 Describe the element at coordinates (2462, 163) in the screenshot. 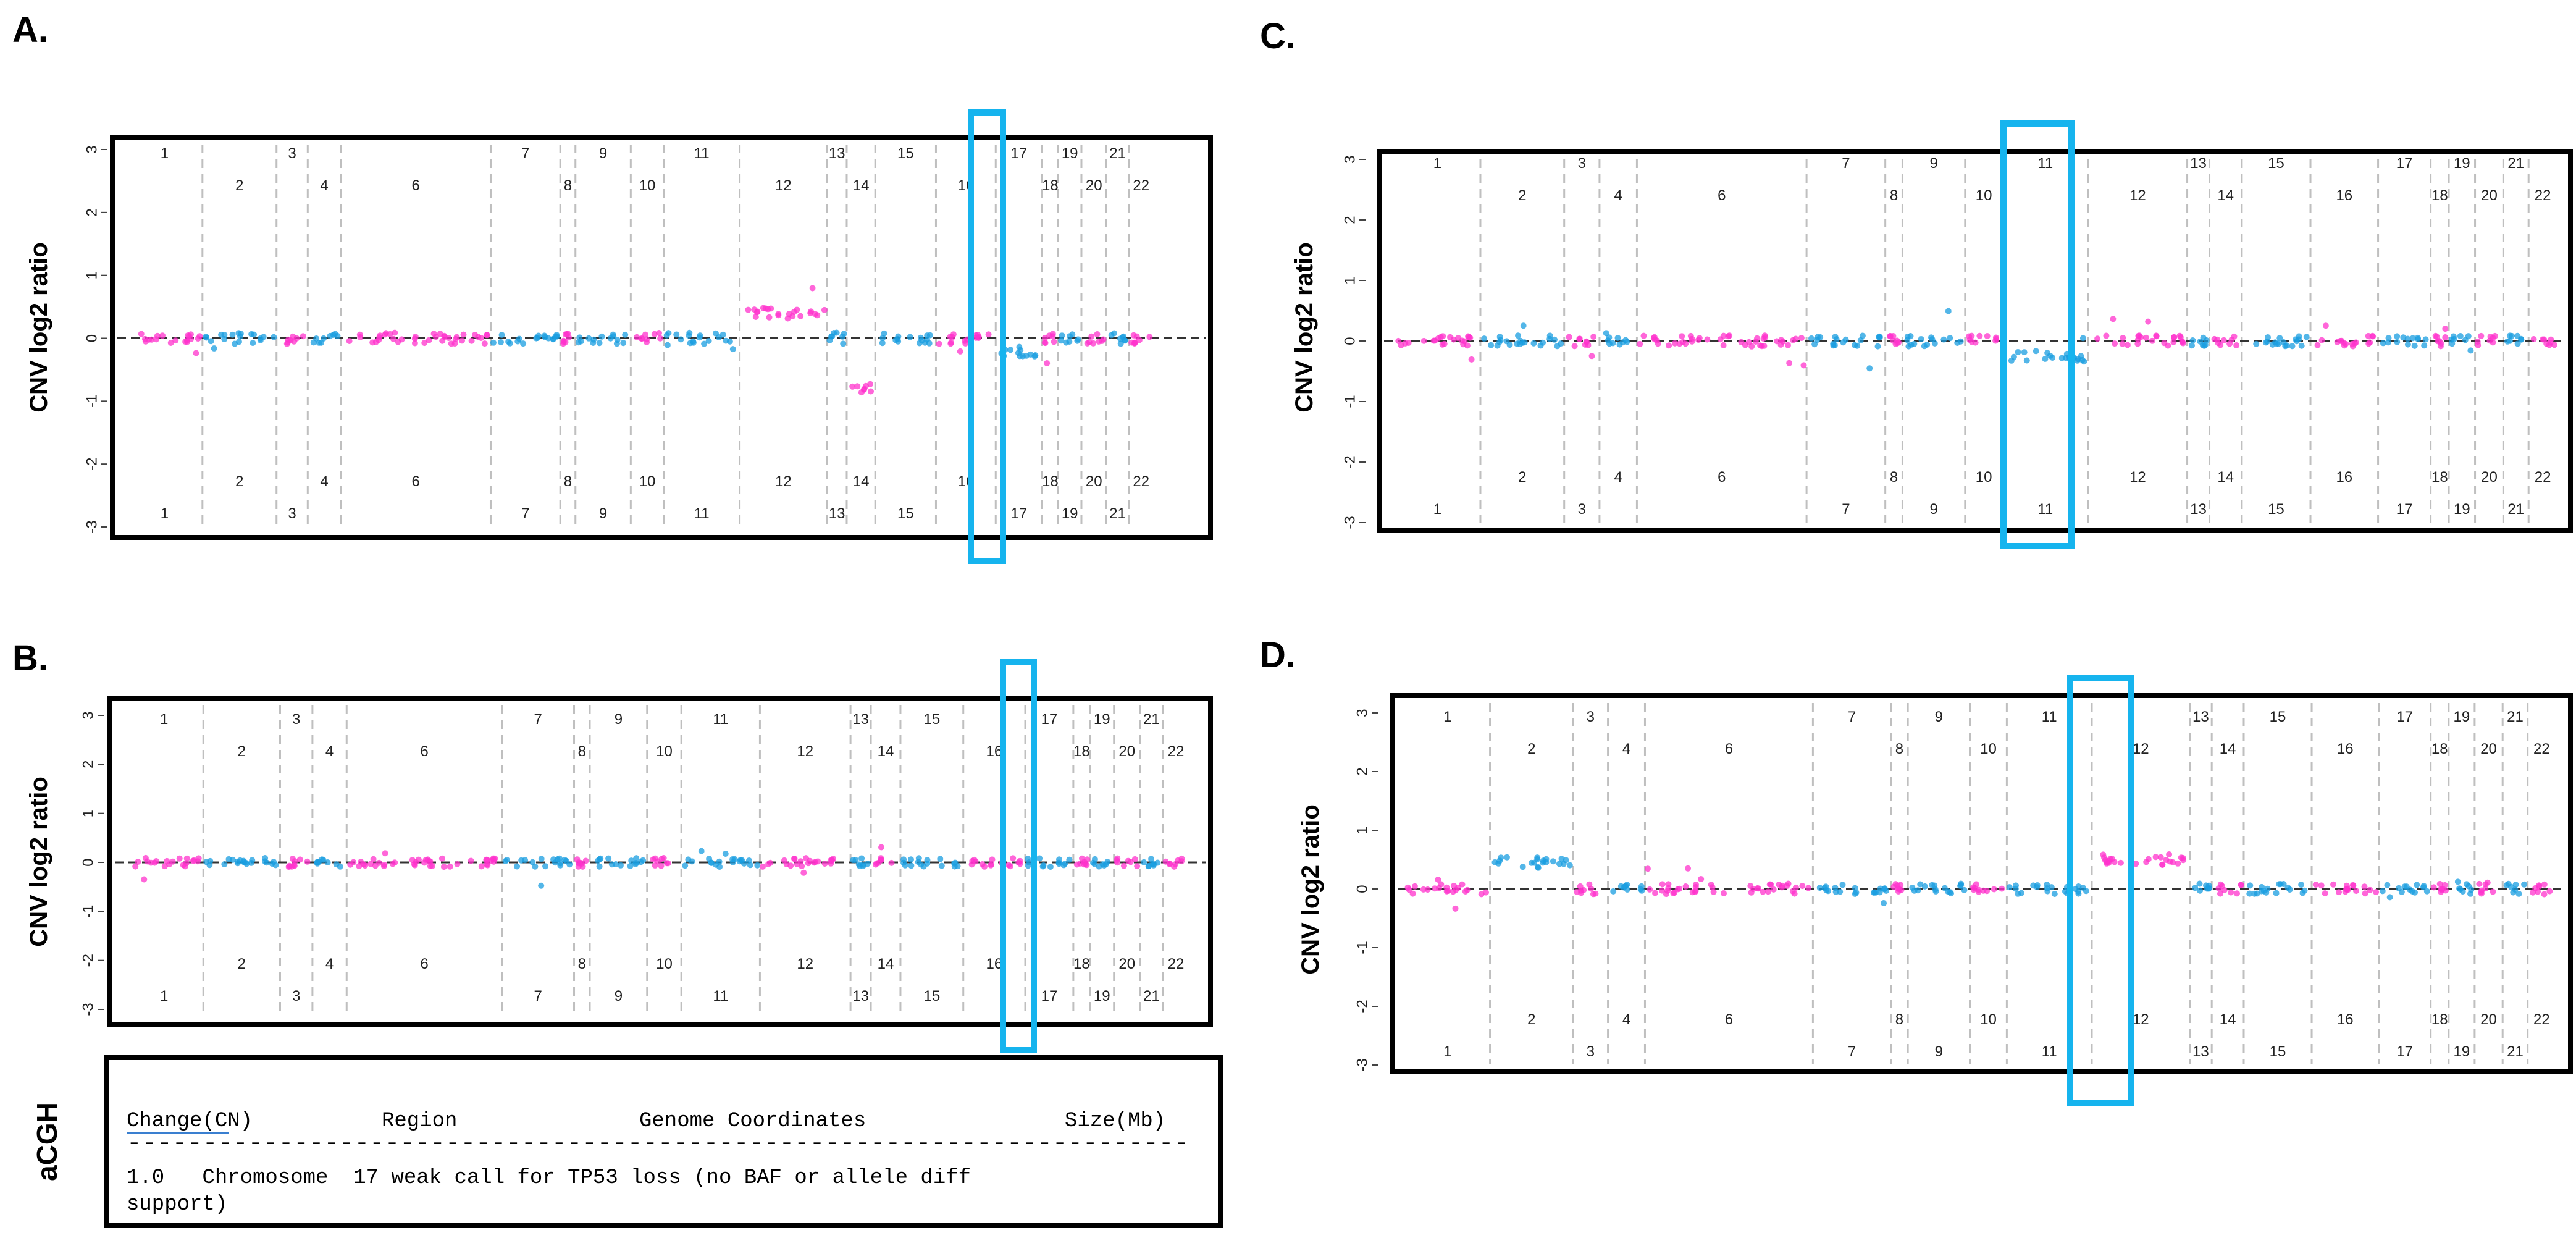

I see `chromosome-label-top: 19` at that location.